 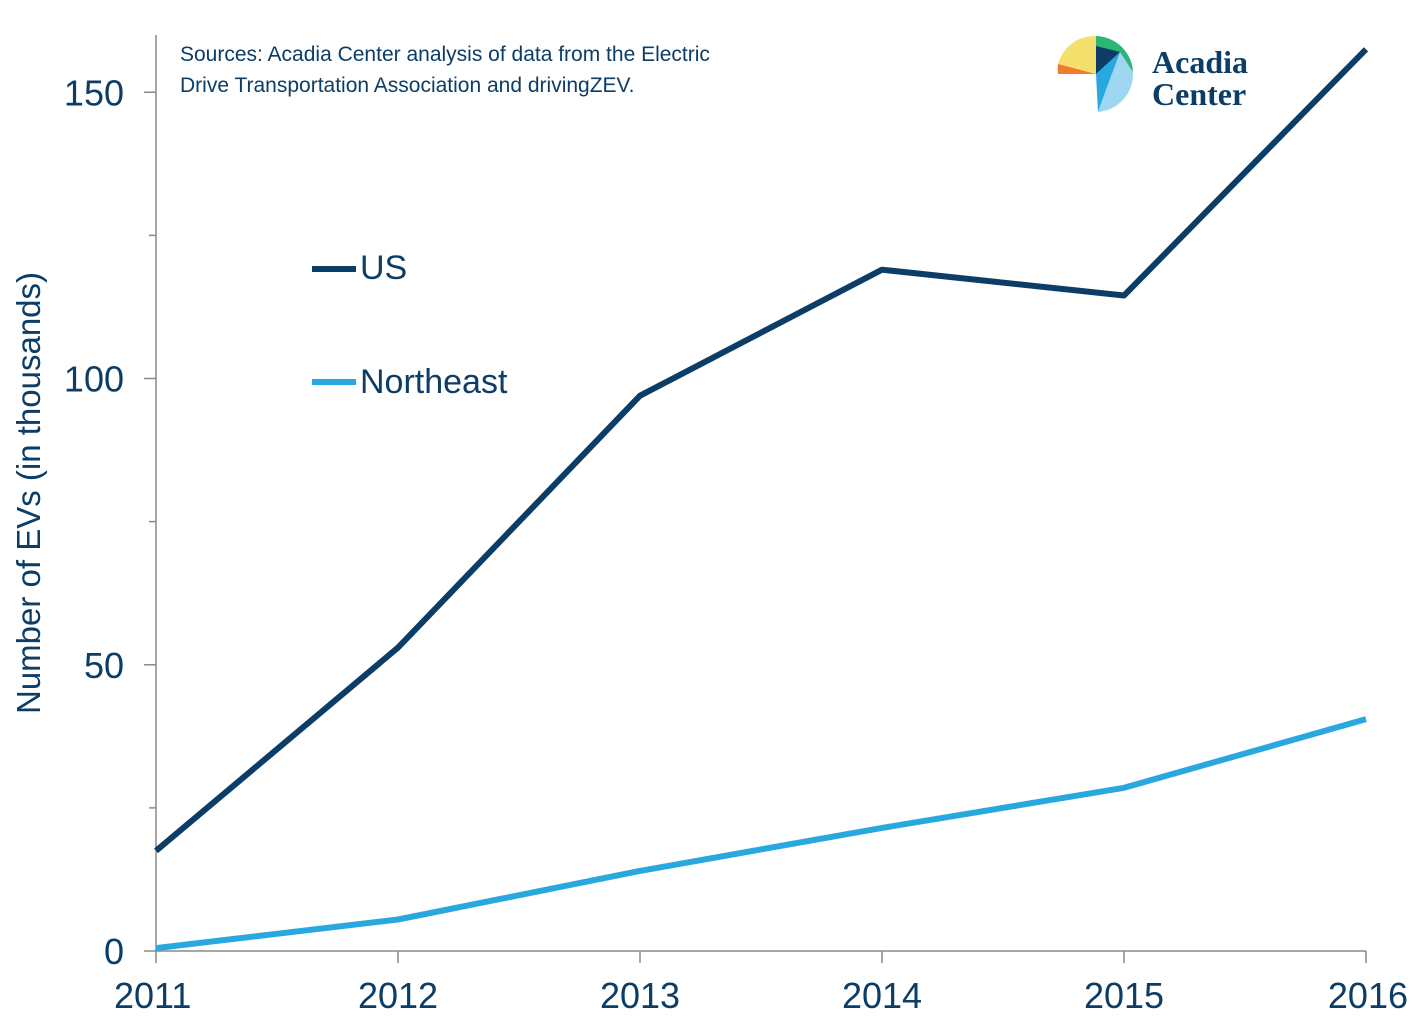 I want to click on legend-item-northeast: Northeast, so click(x=410, y=382).